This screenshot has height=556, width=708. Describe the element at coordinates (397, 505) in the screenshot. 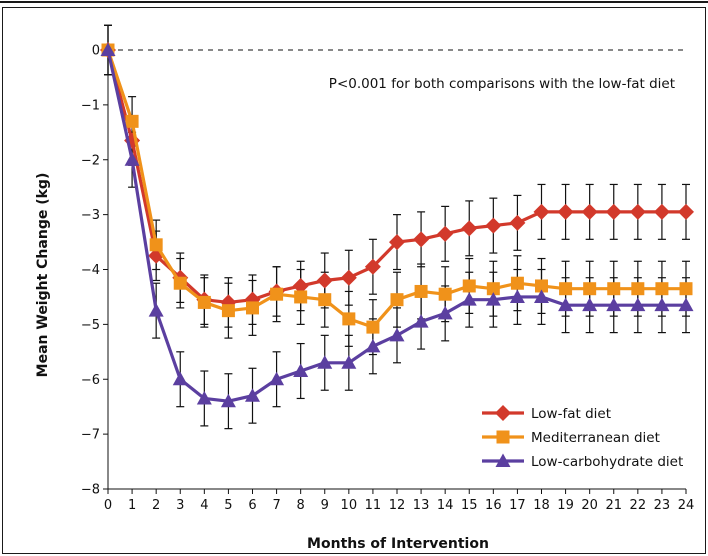

I see `x-tick-label: 12` at that location.